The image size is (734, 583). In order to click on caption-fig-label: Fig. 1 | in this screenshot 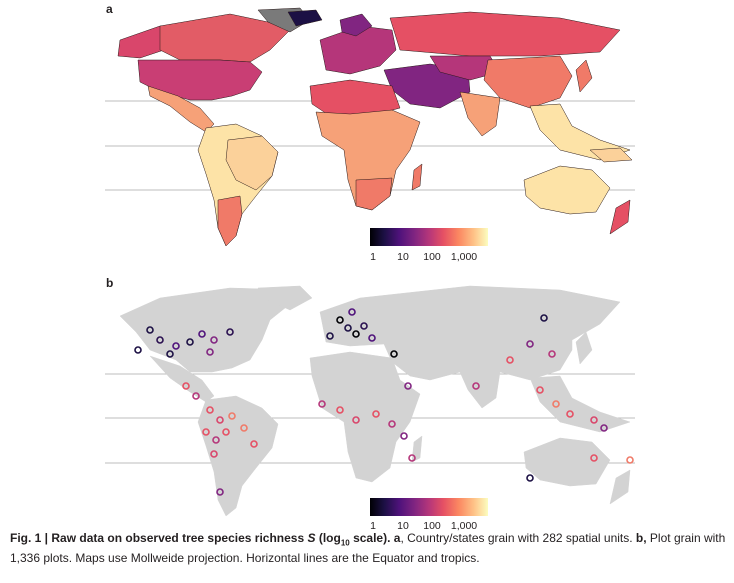, I will do `click(29, 538)`.